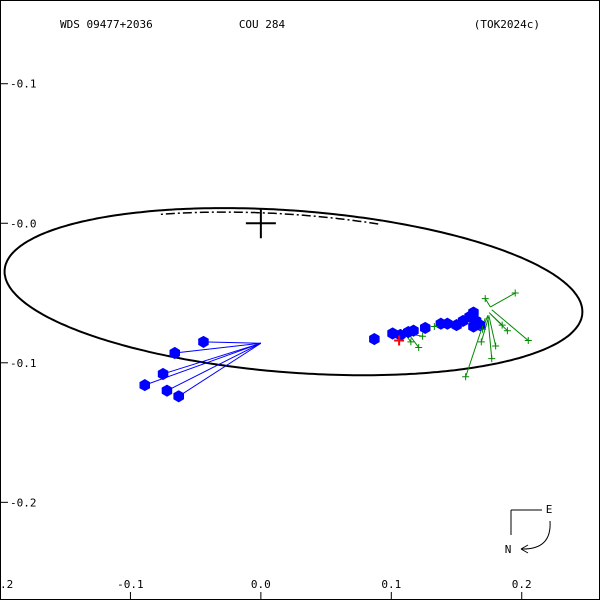 This screenshot has width=600, height=600. I want to click on y-axis-ticks: -0.1 -0.0 -0.1 -0.2, so click(19, 293).